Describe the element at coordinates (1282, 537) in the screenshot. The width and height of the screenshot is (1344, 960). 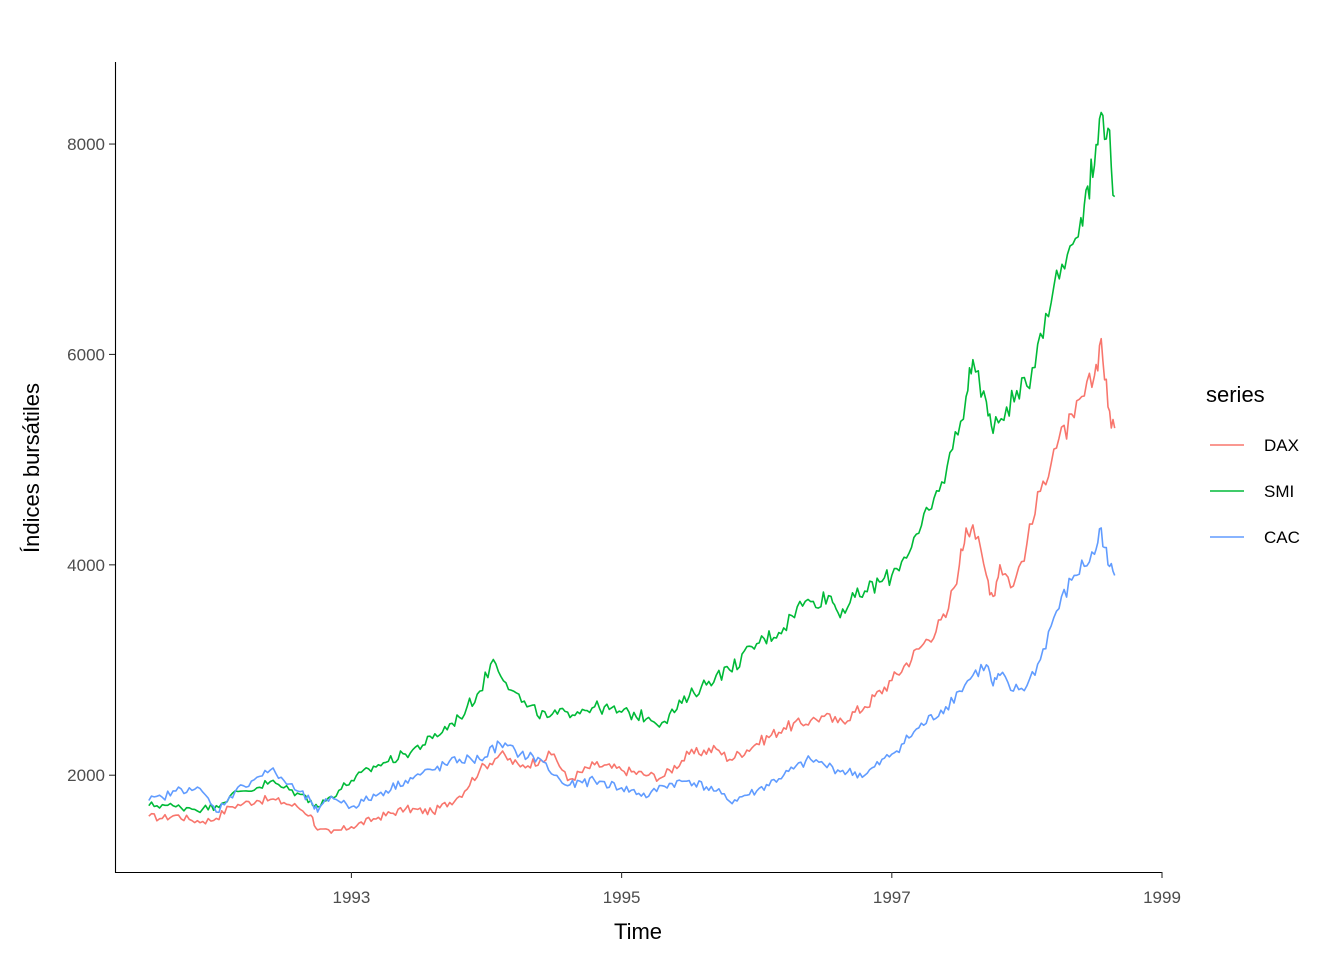
I see `legend-label-cac: CAC` at that location.